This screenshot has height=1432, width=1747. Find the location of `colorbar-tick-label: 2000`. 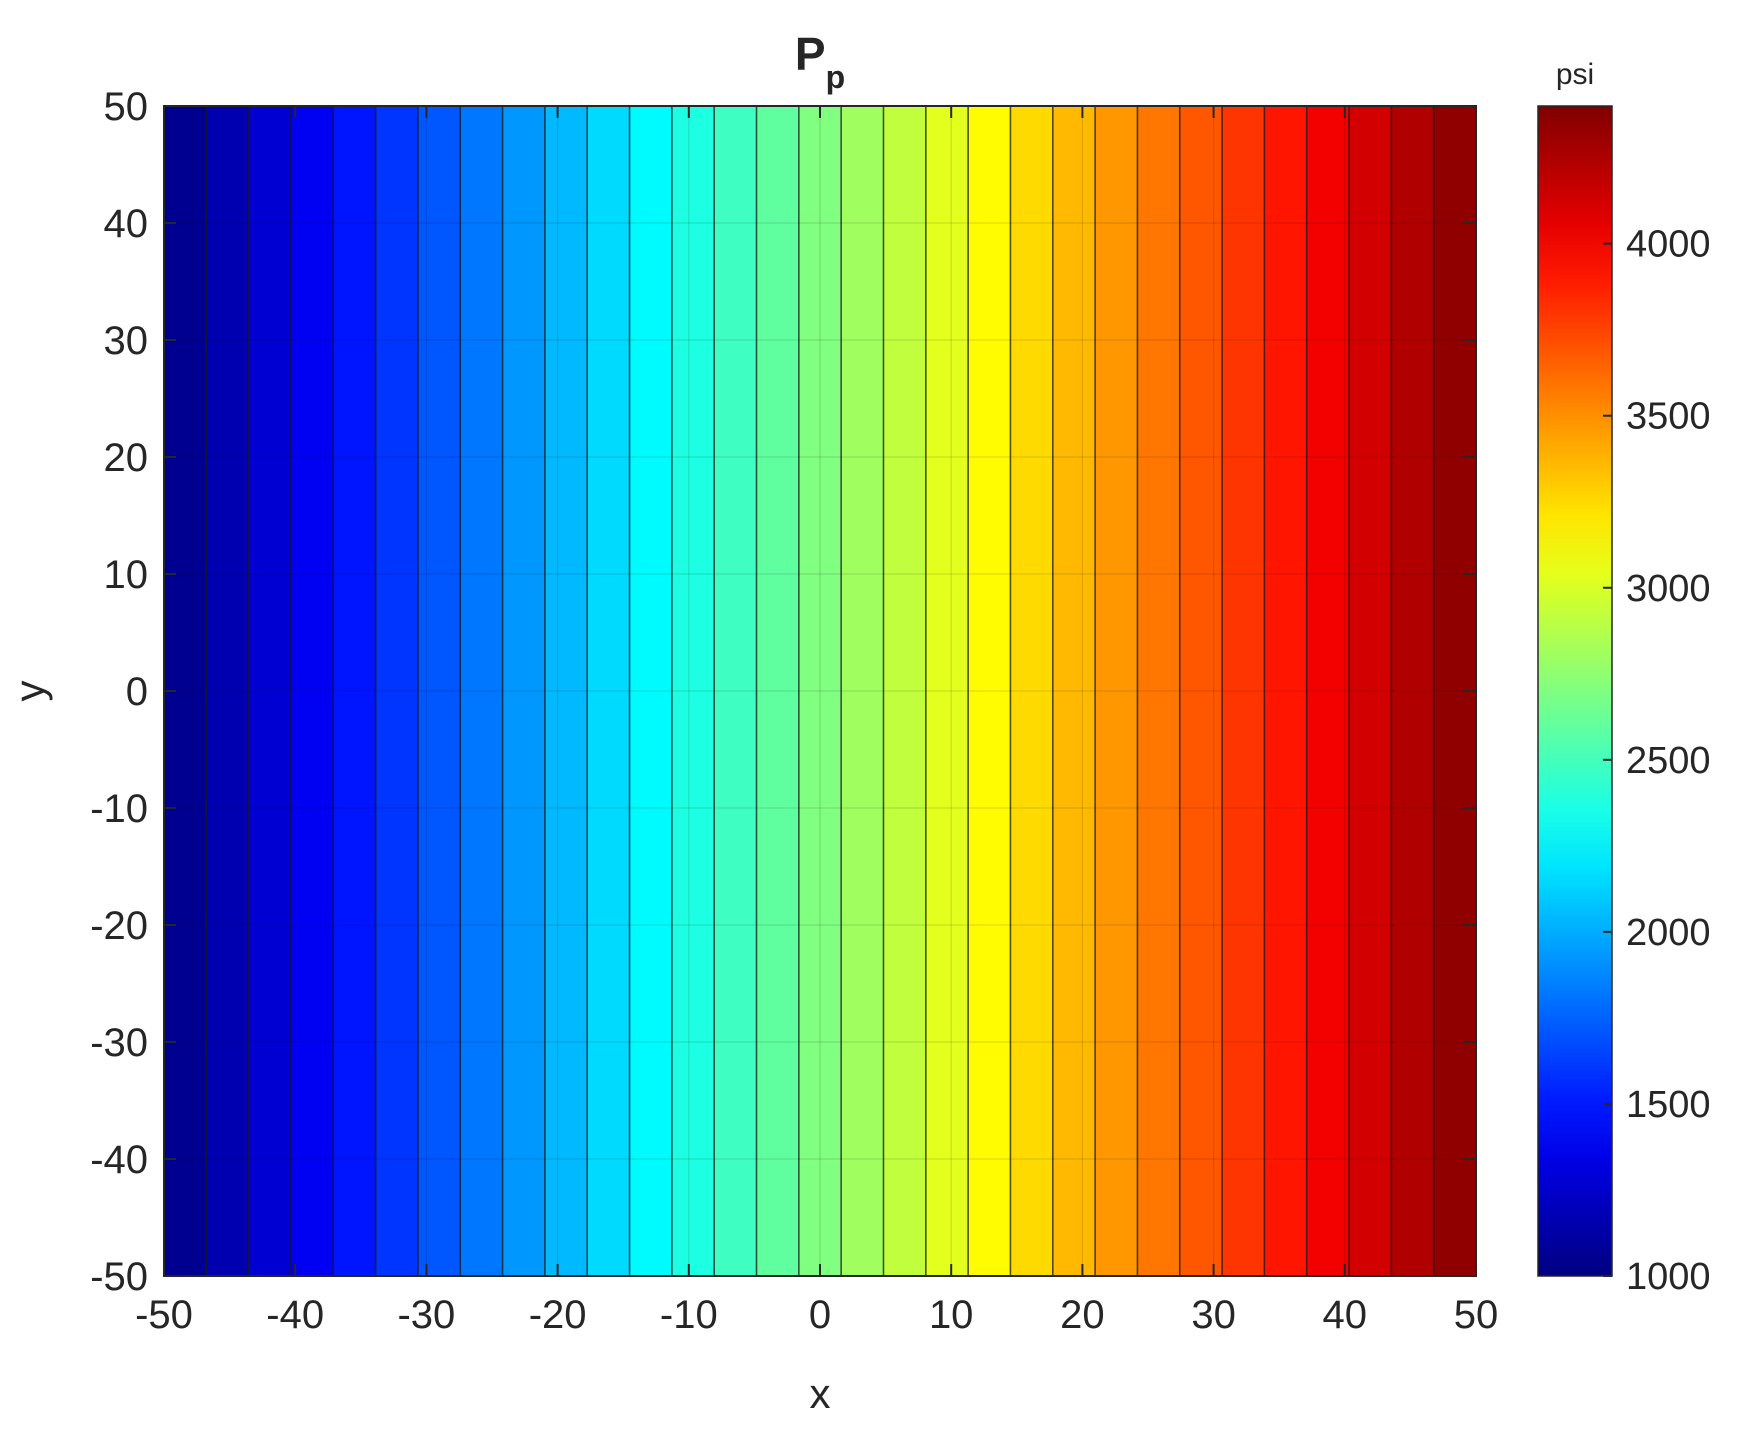

colorbar-tick-label: 2000 is located at coordinates (1668, 933).